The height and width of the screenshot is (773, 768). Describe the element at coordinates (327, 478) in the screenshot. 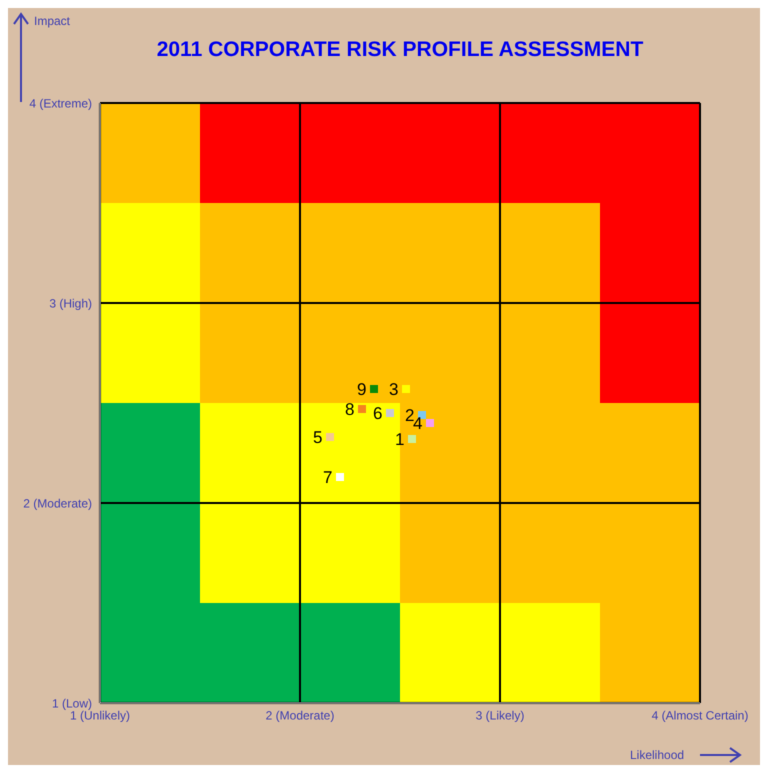

I see `series-label: 7` at that location.